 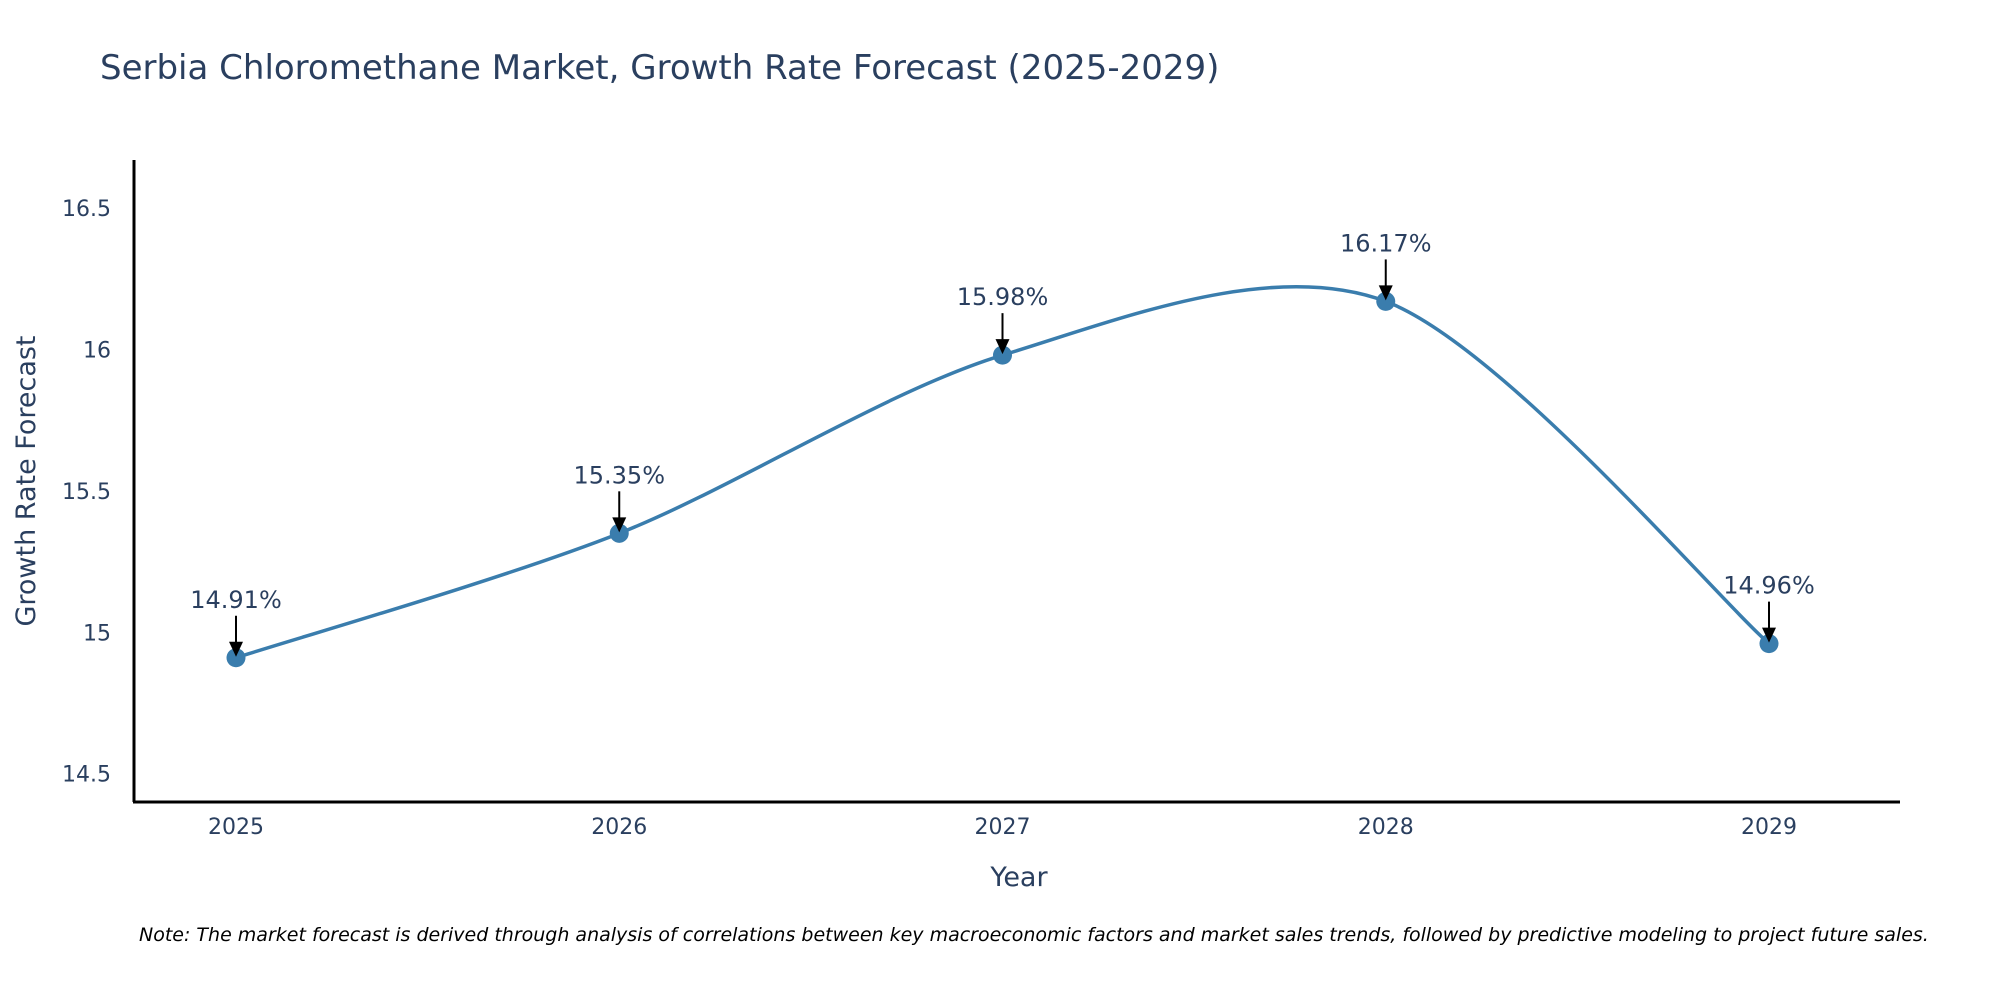 I want to click on y-ticks: 14.5 15 15.5 16 16.5, so click(x=86, y=492).